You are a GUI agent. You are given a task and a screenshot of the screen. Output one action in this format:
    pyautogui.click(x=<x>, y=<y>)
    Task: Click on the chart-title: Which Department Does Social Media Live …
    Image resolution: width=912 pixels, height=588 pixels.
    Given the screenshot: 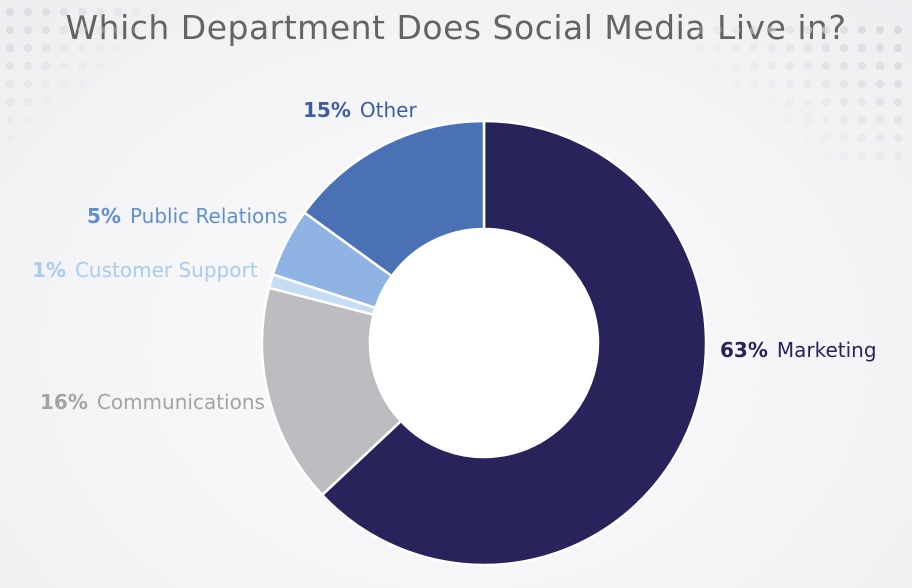 What is the action you would take?
    pyautogui.click(x=456, y=27)
    